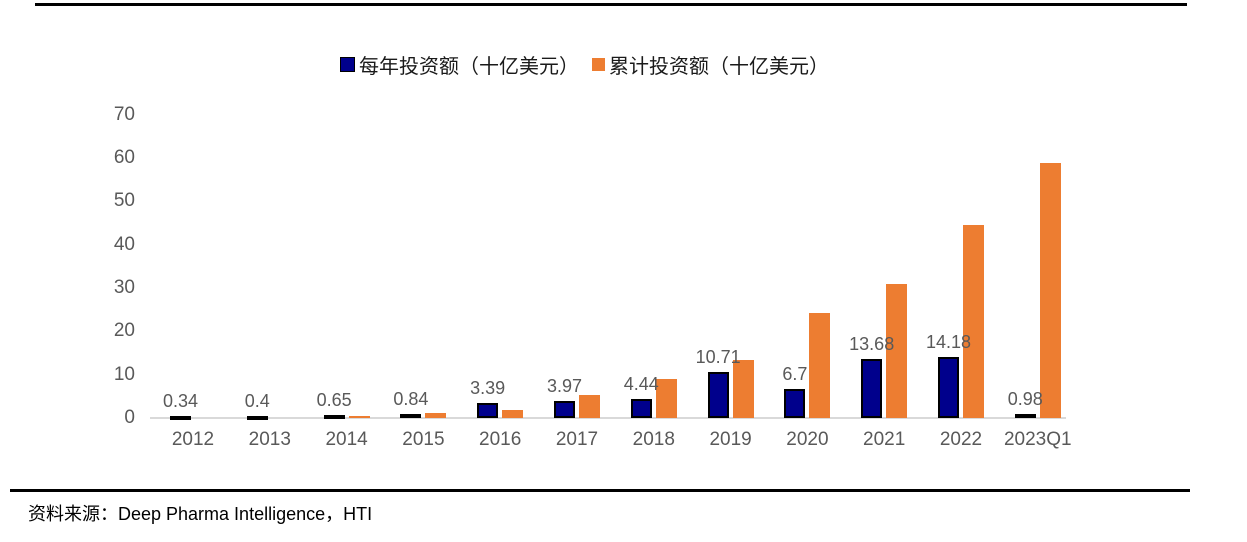 The image size is (1247, 542). Describe the element at coordinates (600, 490) in the screenshot. I see `footer-divider` at that location.